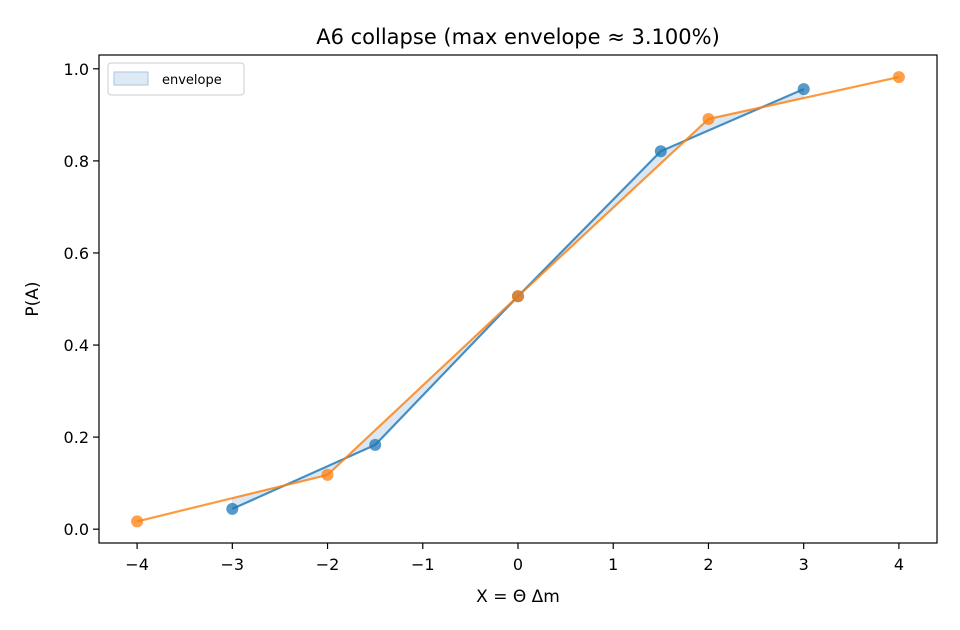 The image size is (960, 630). Describe the element at coordinates (518, 597) in the screenshot. I see `x-axis-label: X = Θ Δm` at that location.